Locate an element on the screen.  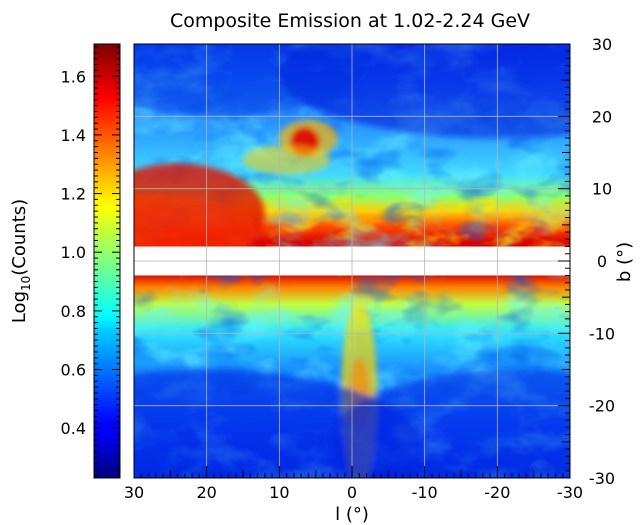
y-tick-label: -10 is located at coordinates (602, 333).